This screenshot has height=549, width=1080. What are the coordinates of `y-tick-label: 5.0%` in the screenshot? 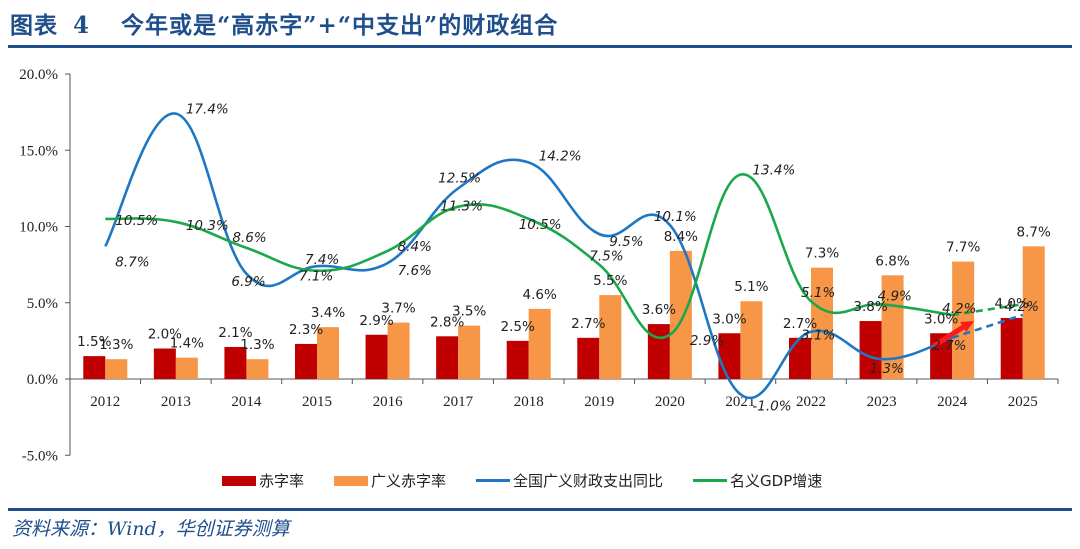 It's located at (42, 304).